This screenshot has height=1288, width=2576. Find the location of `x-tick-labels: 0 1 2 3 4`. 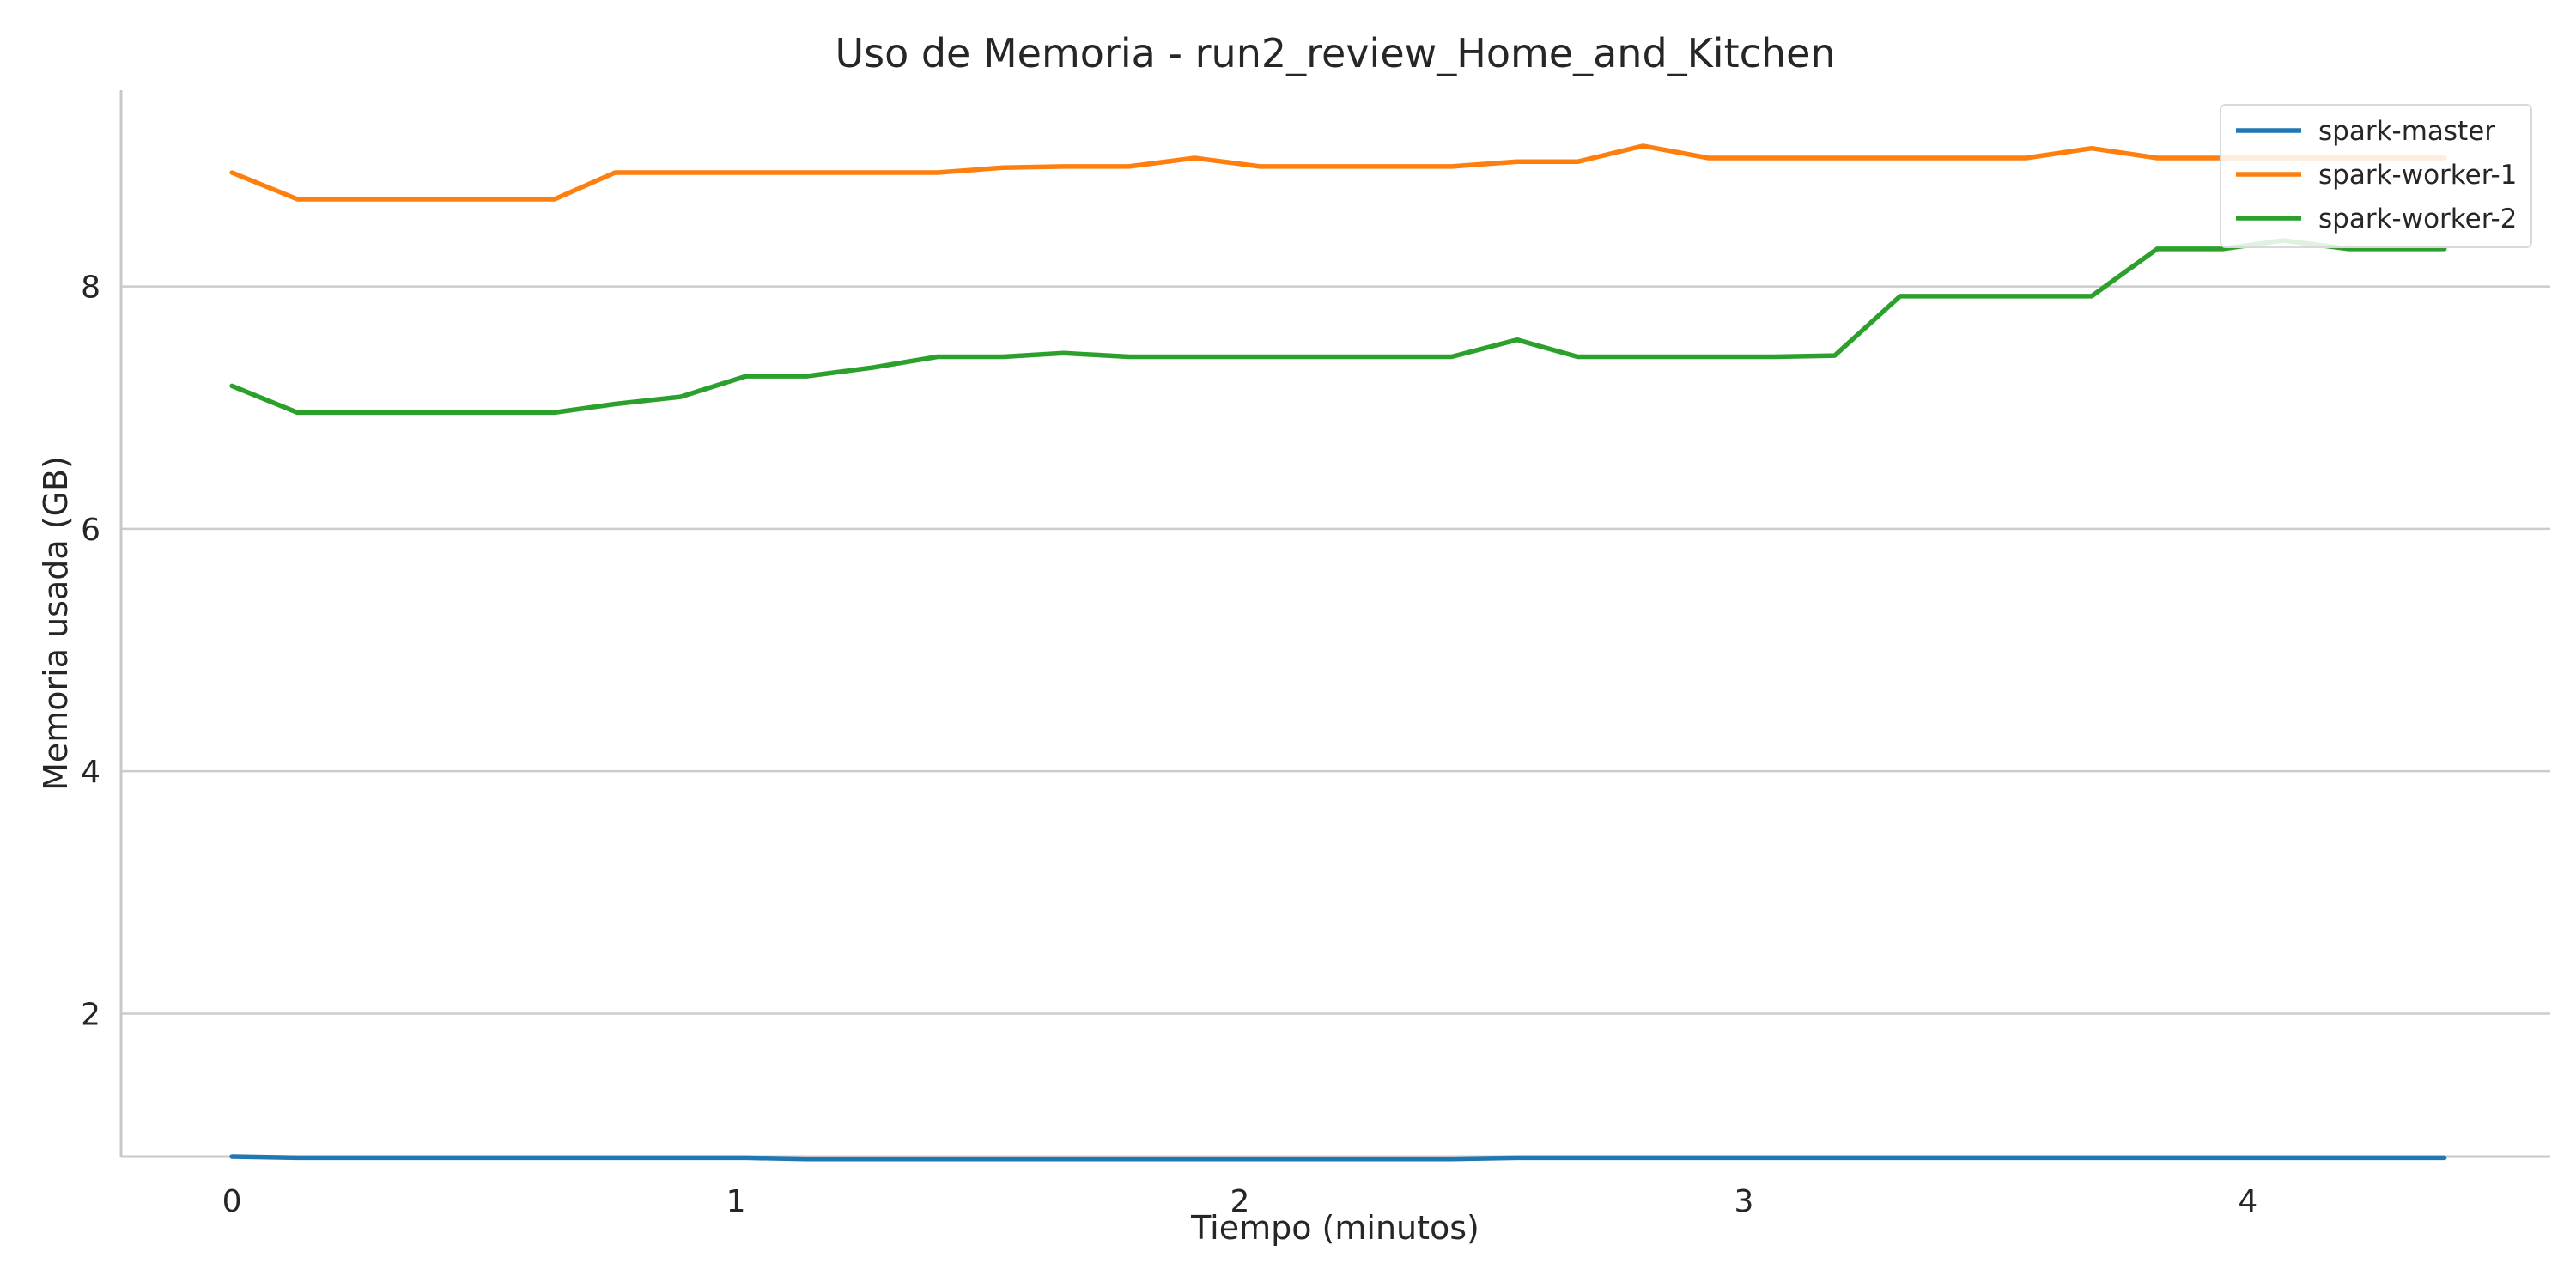

x-tick-labels: 0 1 2 3 4 is located at coordinates (1240, 1202).